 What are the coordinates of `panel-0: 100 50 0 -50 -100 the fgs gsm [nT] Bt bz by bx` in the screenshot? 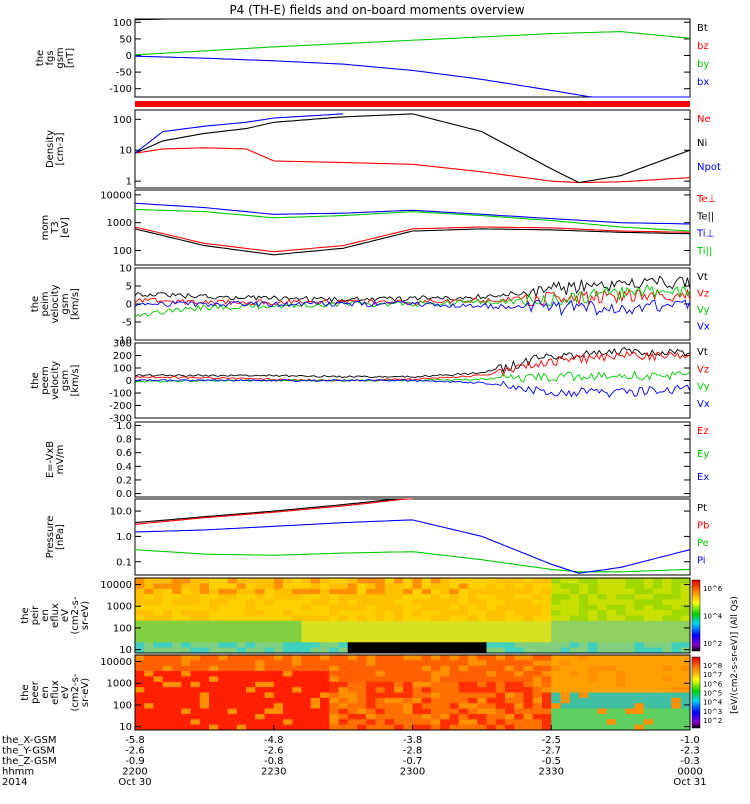 It's located at (372, 58).